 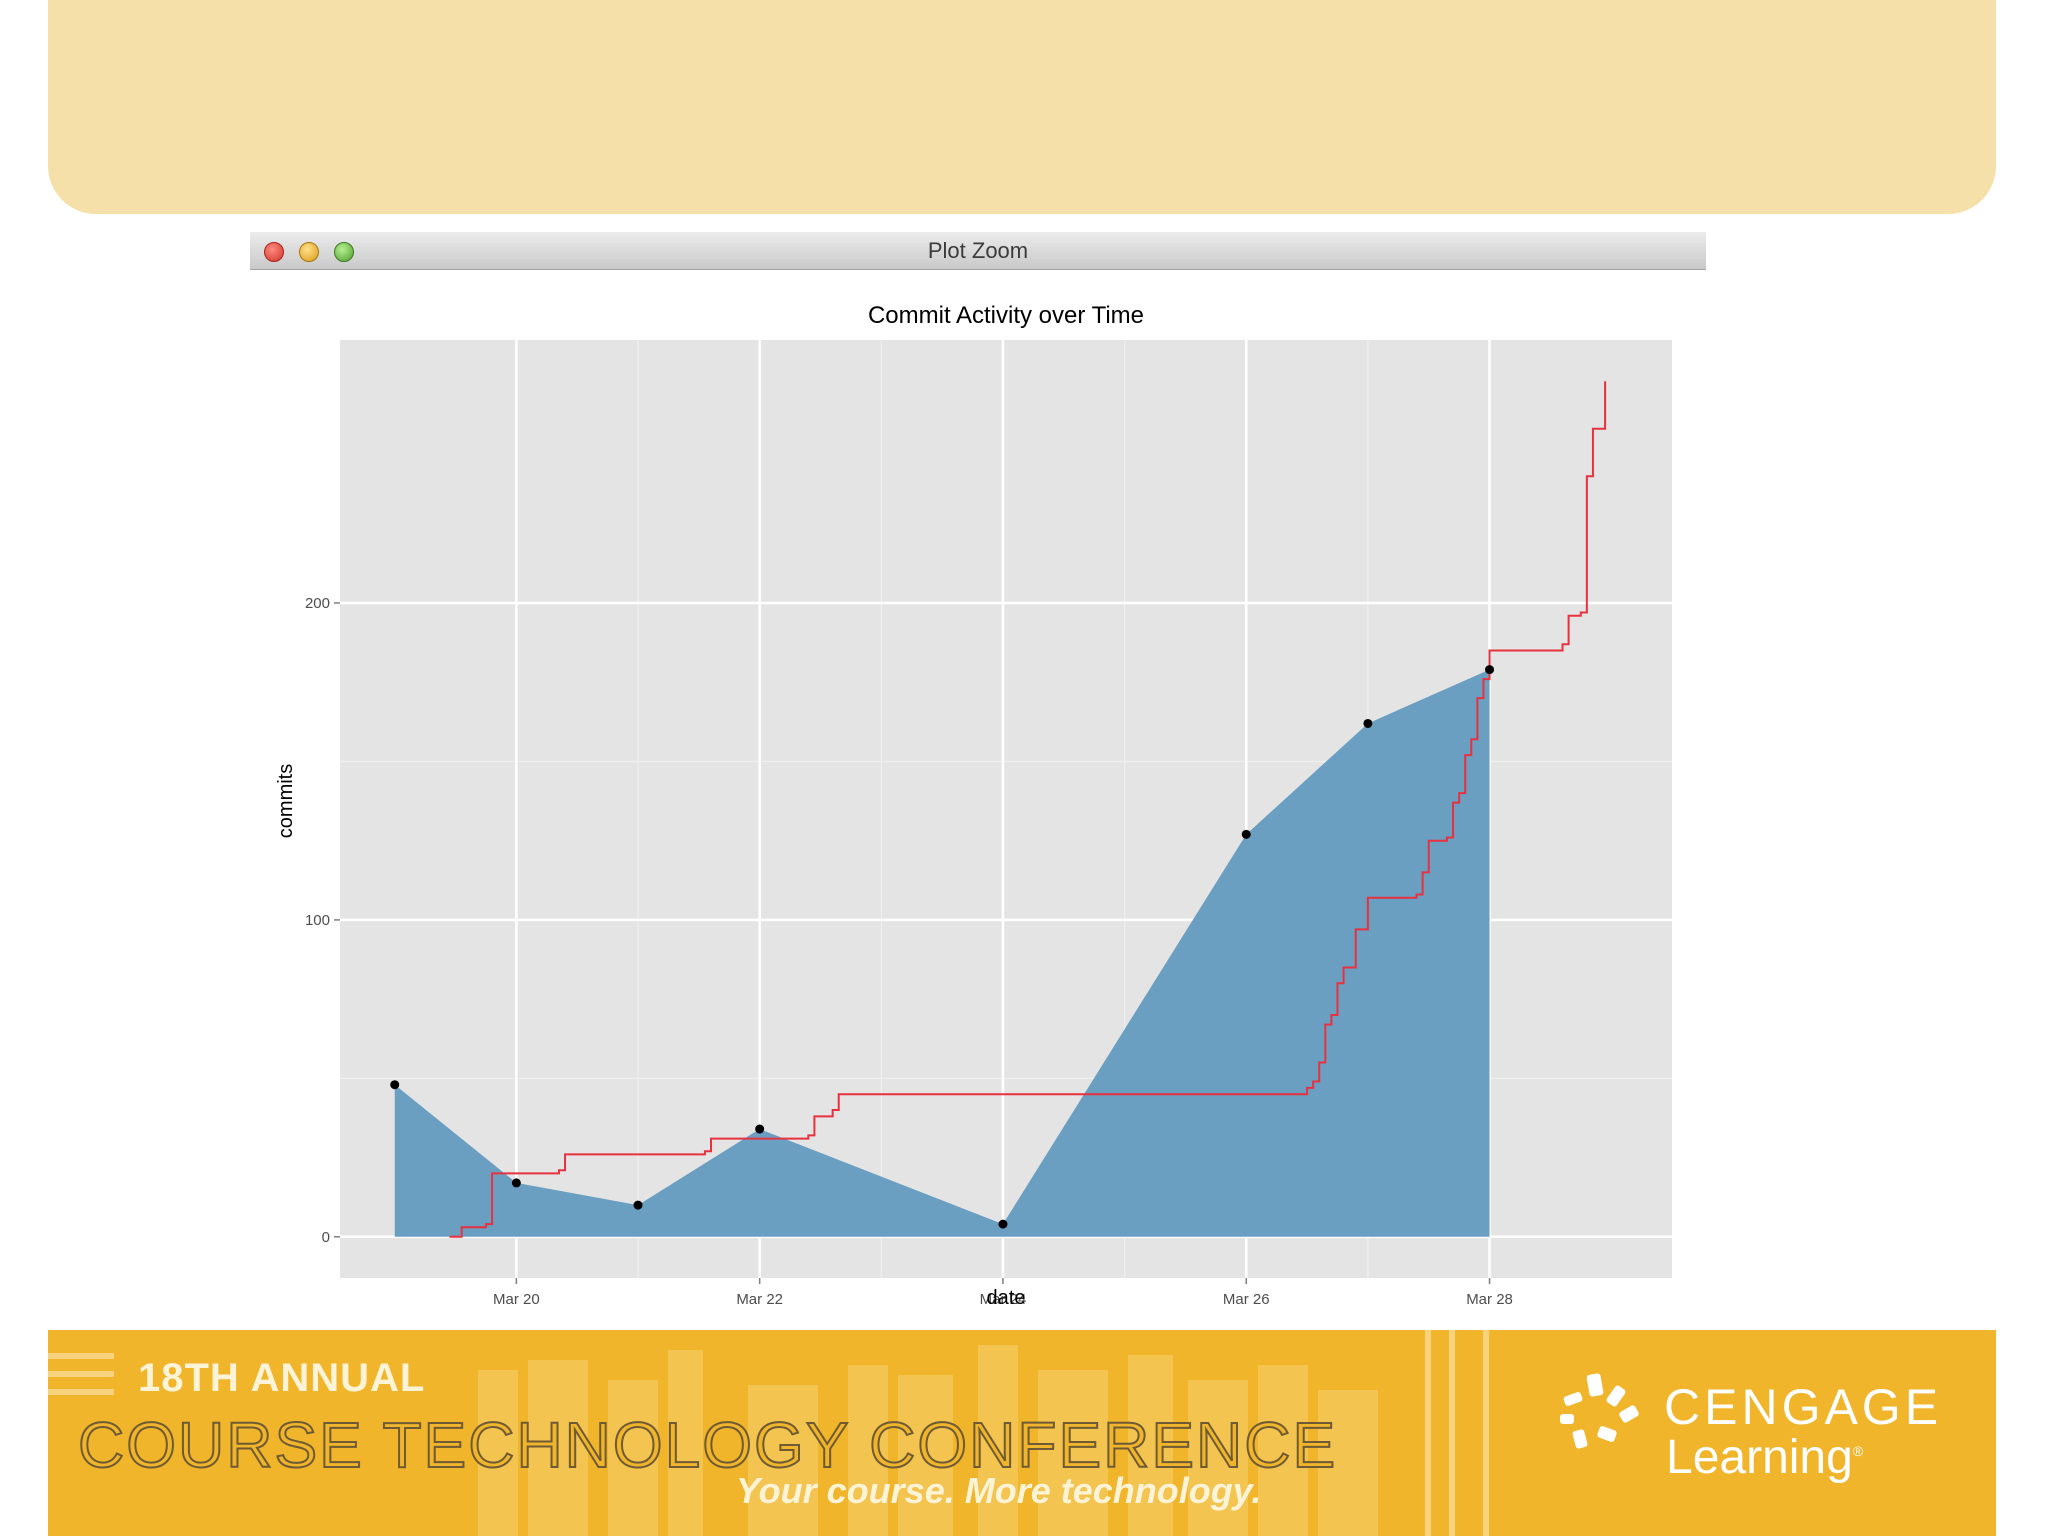 I want to click on y-tick-label: 0, so click(x=326, y=1237).